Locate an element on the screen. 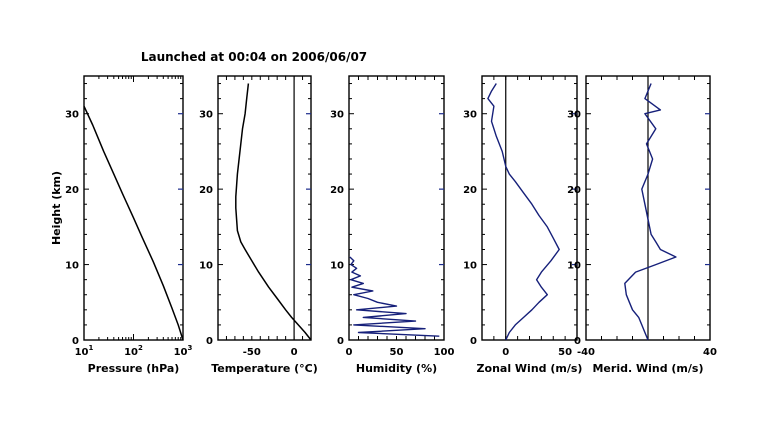  chart-panel-2: 0 10 20 30 0 50 100 Humidity (%) is located at coordinates (392, 225).